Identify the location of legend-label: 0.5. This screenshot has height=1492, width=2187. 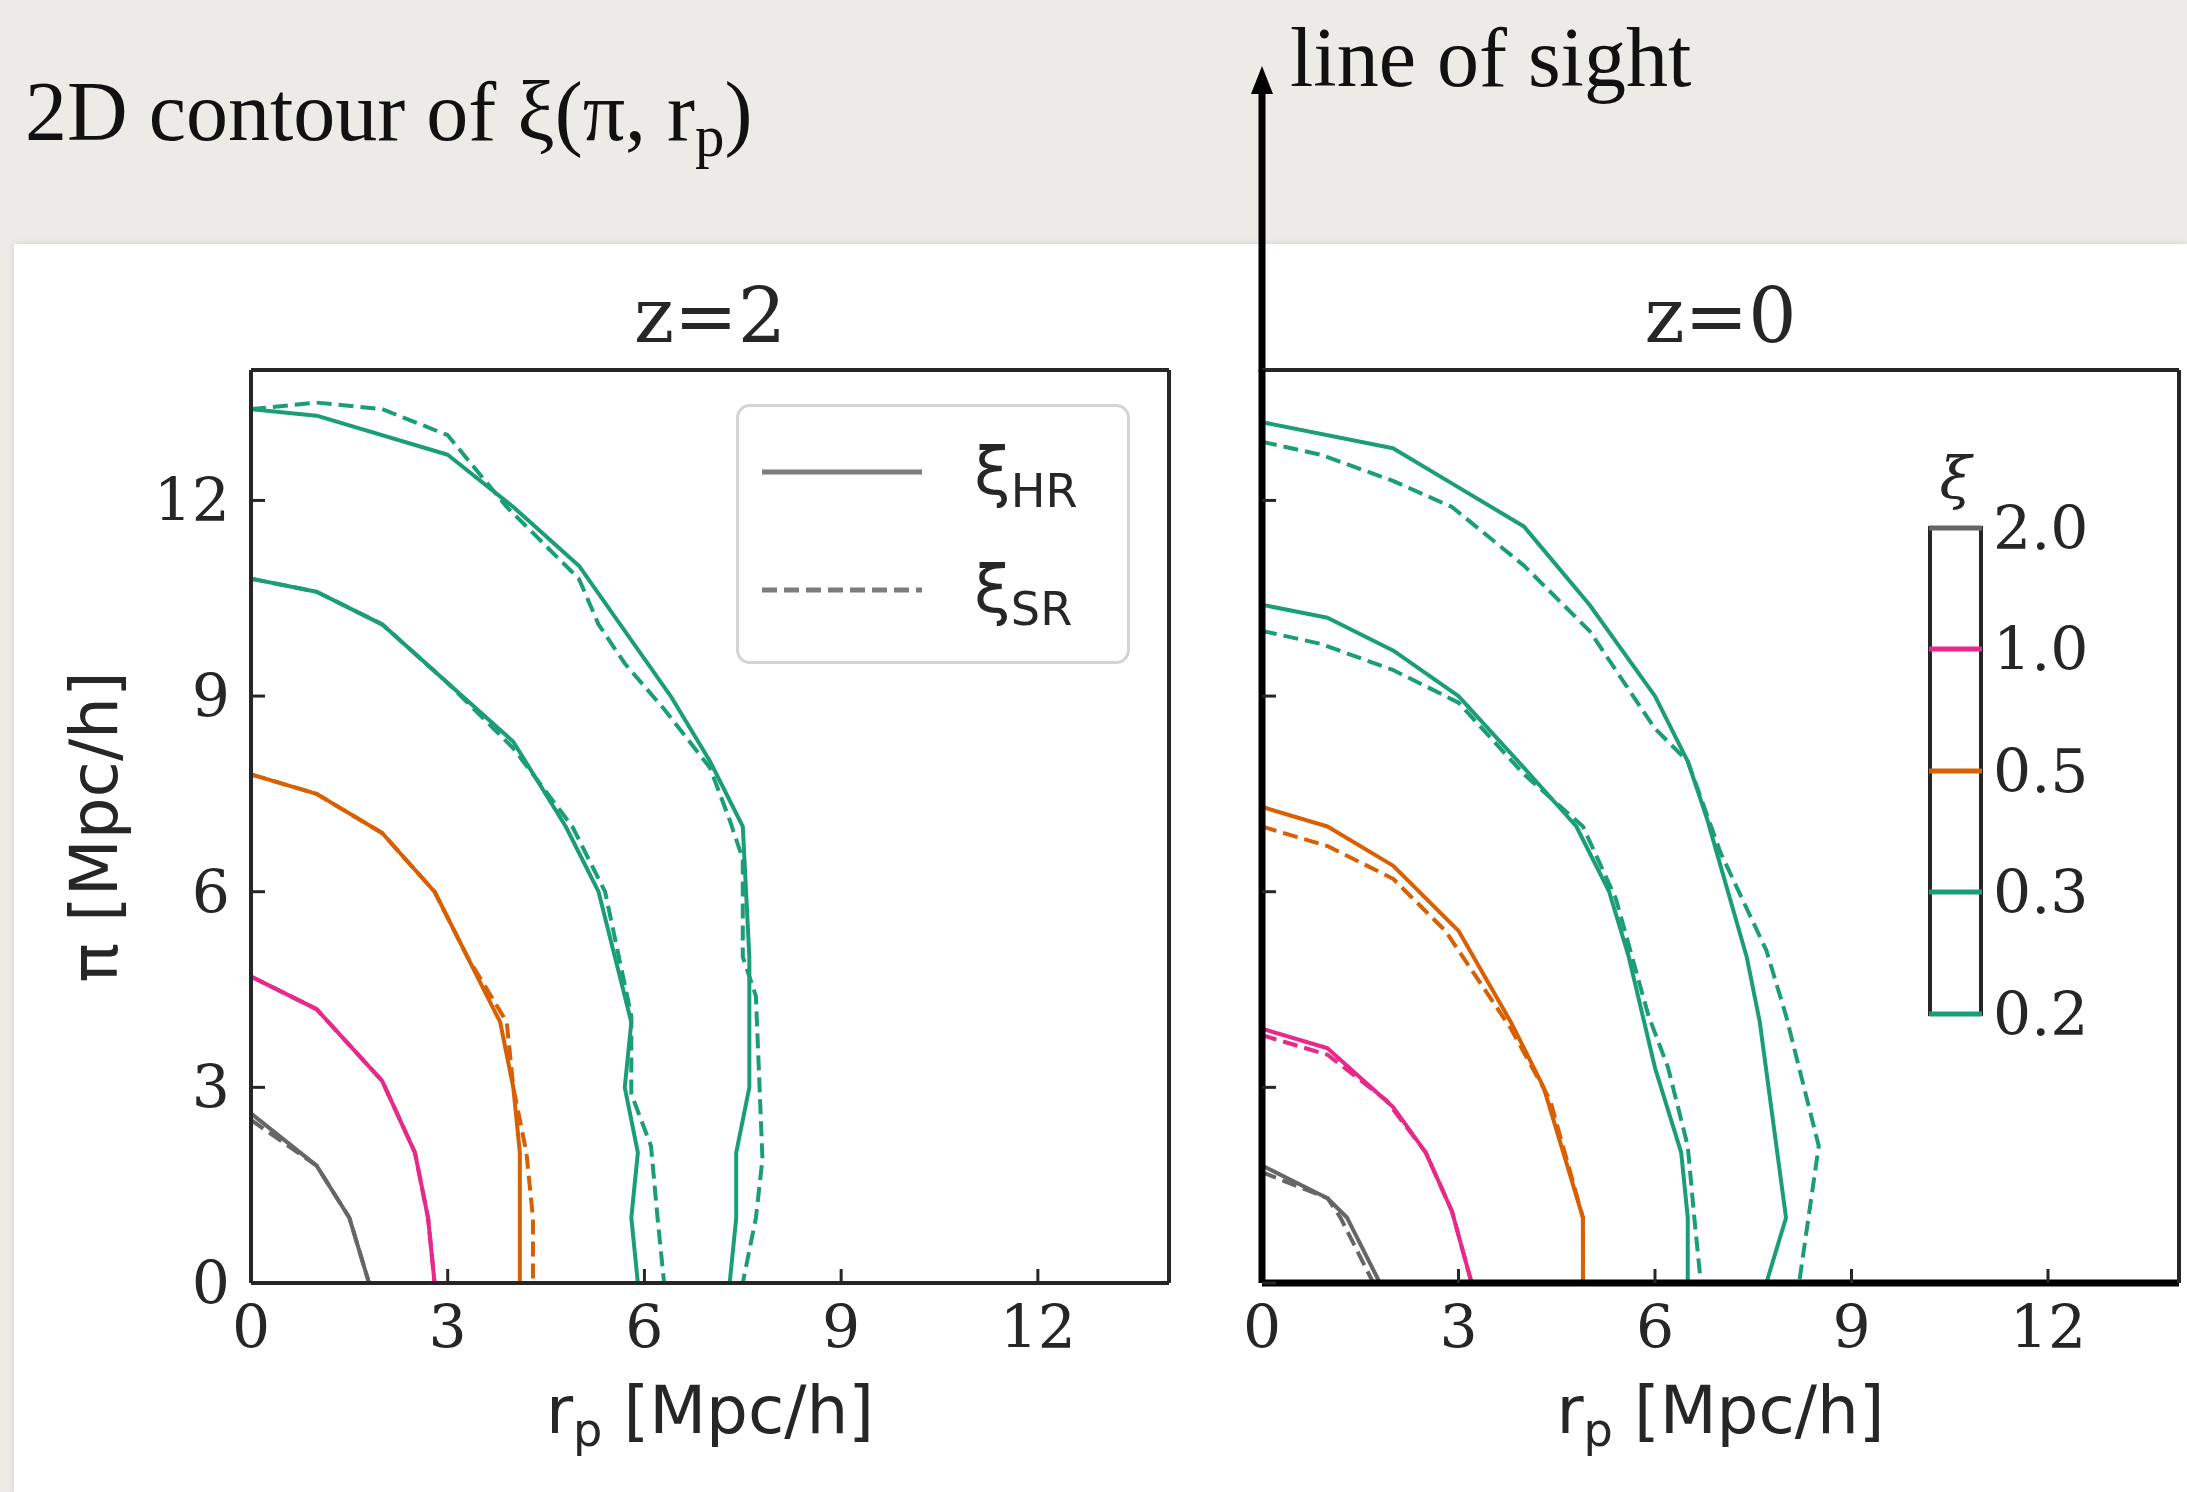
(2041, 770).